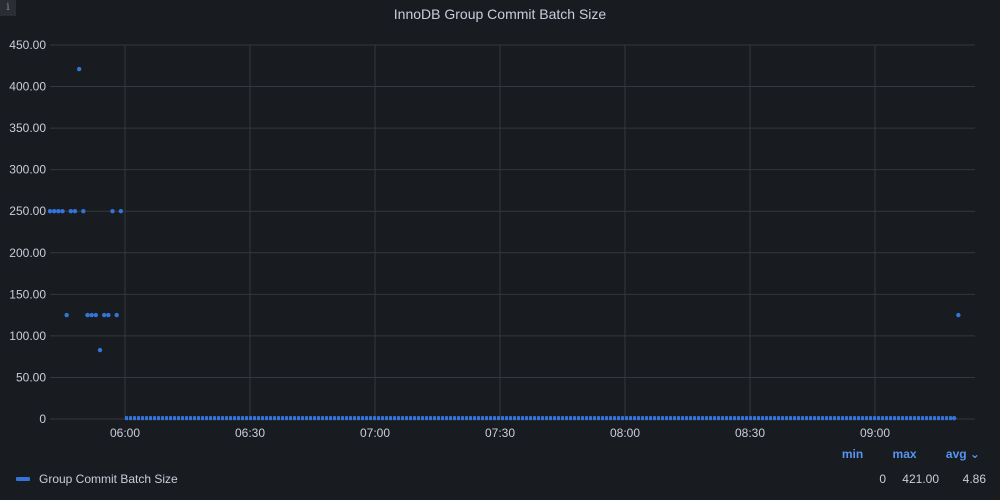 The height and width of the screenshot is (500, 1000). What do you see at coordinates (27, 170) in the screenshot?
I see `y-tick-label: 300.00` at bounding box center [27, 170].